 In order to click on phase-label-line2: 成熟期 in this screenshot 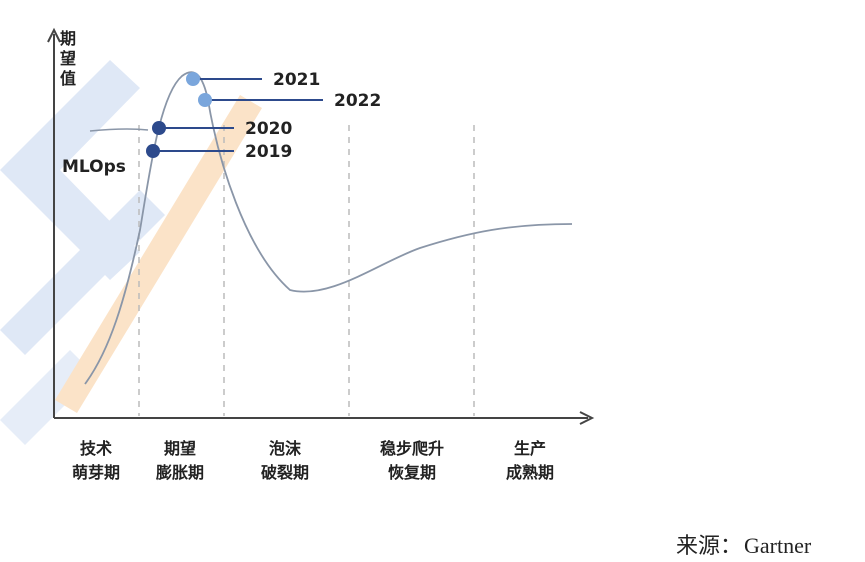, I will do `click(530, 472)`.